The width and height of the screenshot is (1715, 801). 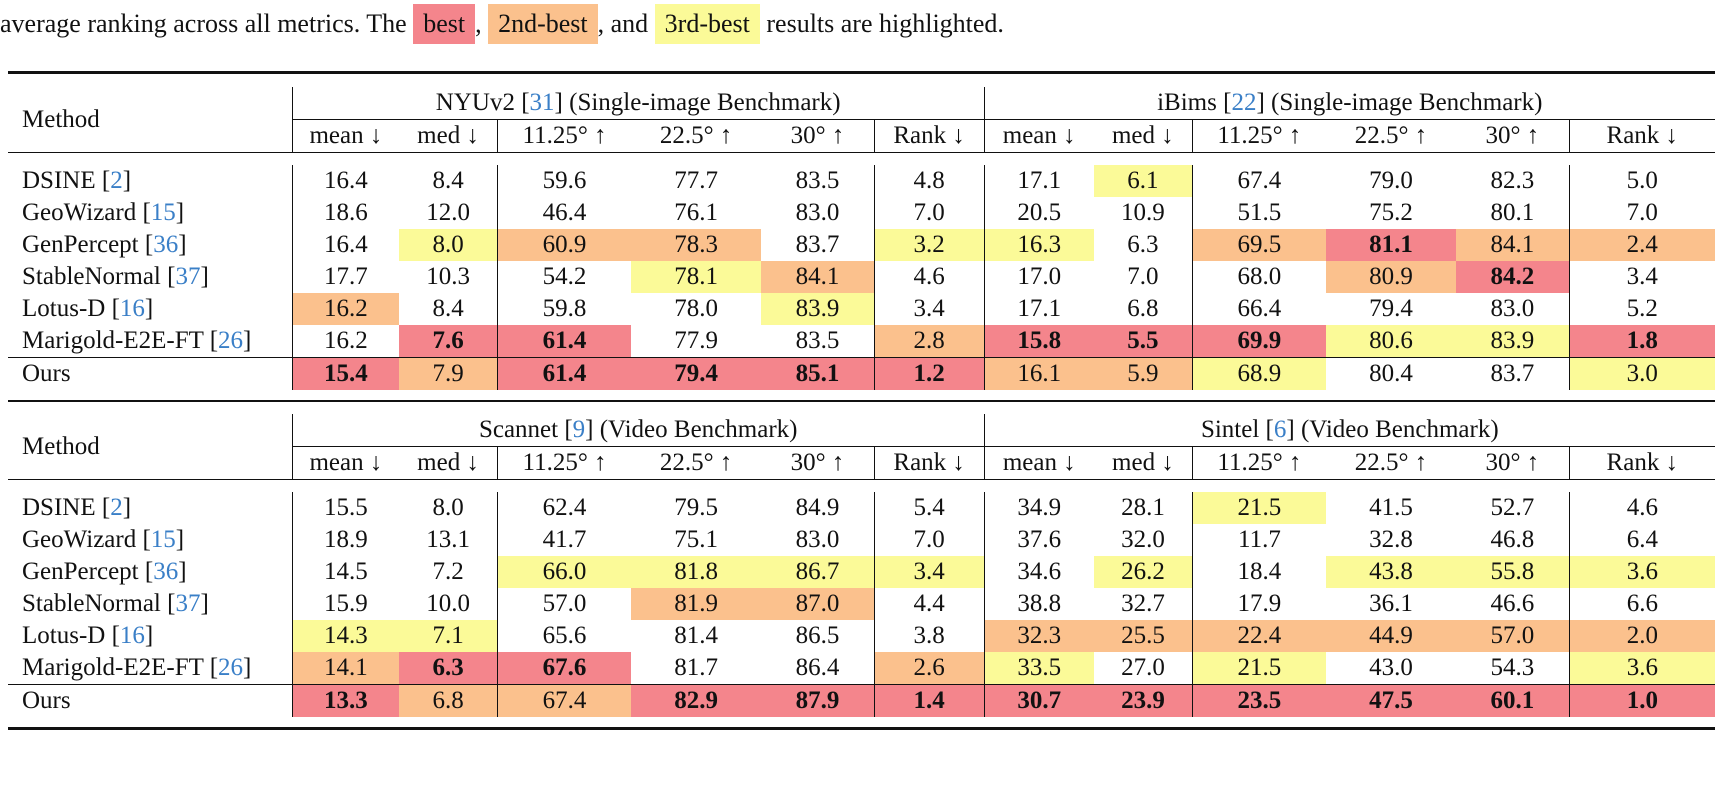 What do you see at coordinates (579, 429) in the screenshot?
I see `citation-link: 9` at bounding box center [579, 429].